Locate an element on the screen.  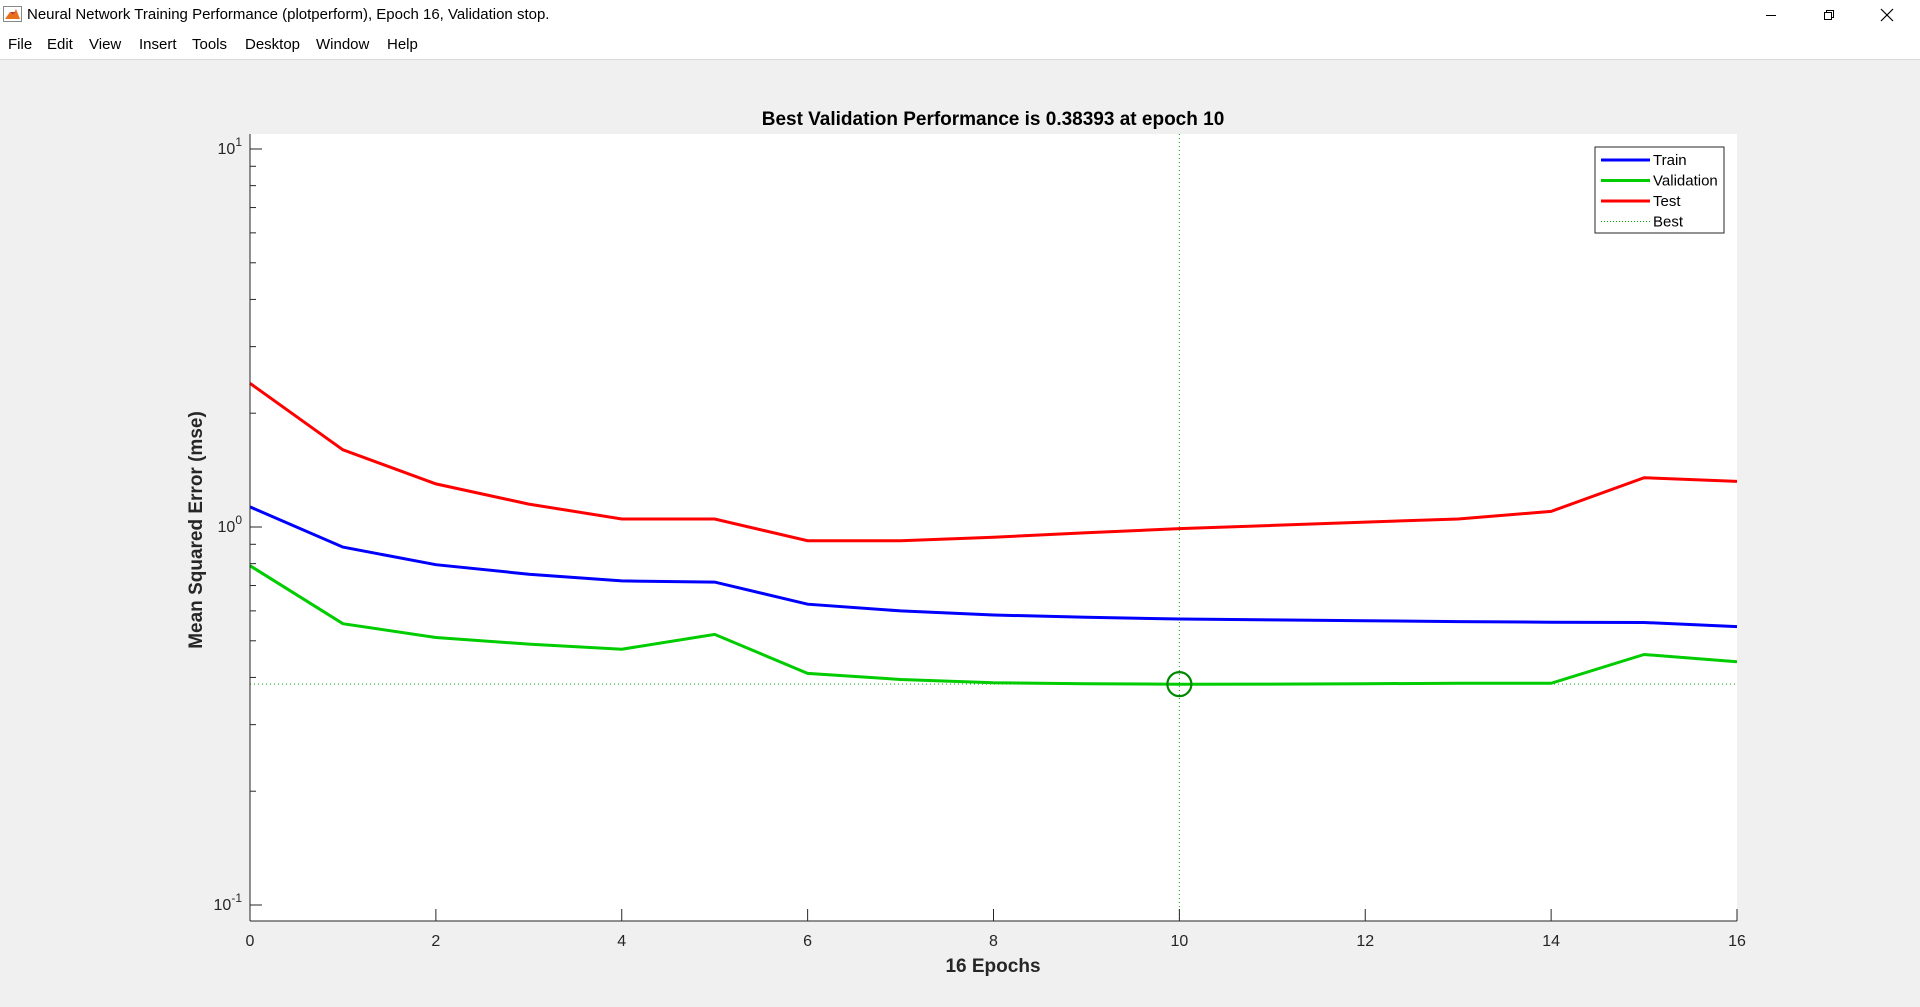
minimize-button is located at coordinates (1771, 15).